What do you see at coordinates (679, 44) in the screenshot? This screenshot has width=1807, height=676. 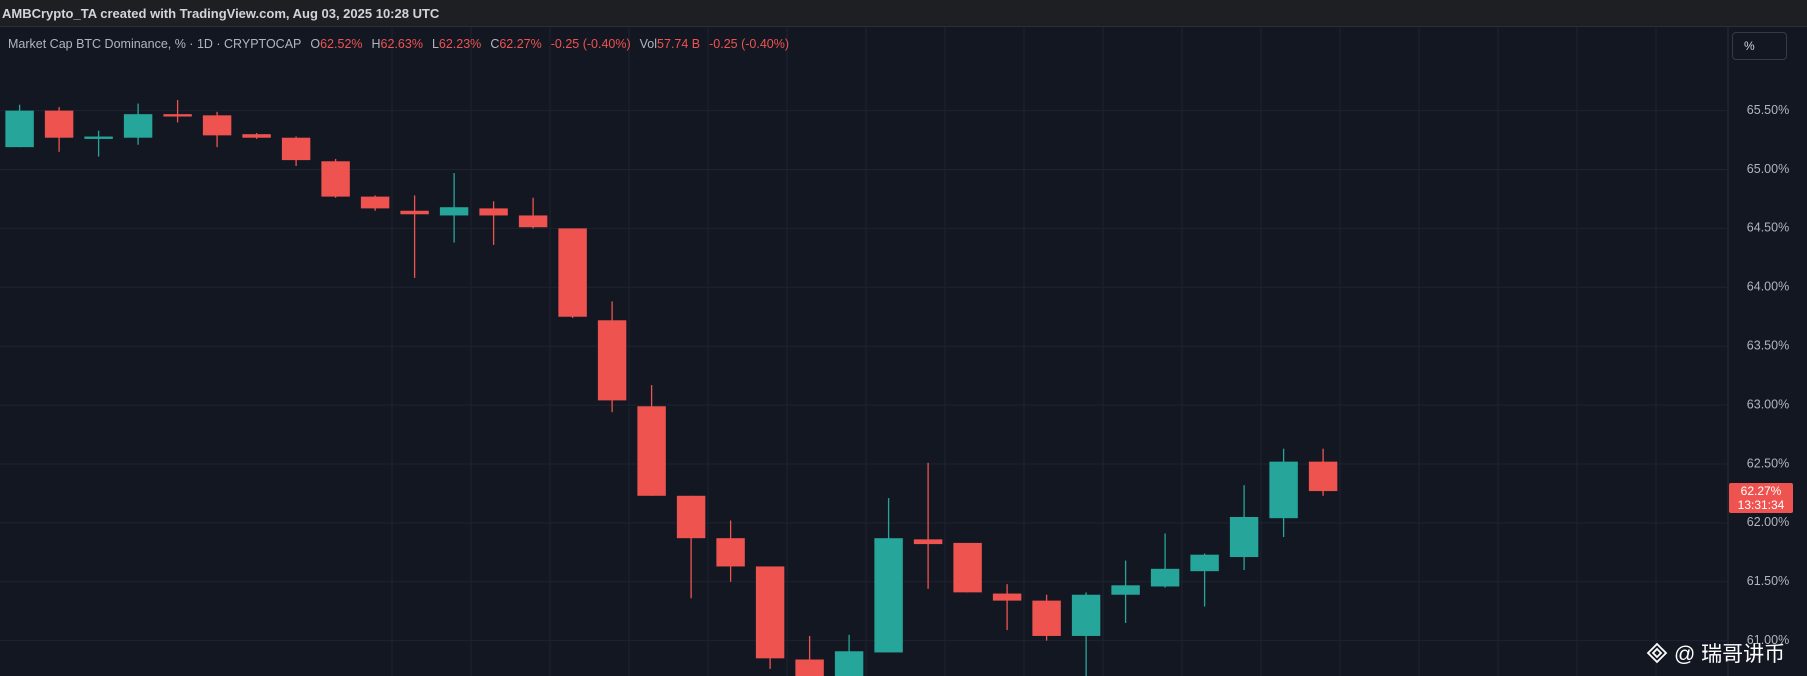 I see `volume: 57.74 B` at bounding box center [679, 44].